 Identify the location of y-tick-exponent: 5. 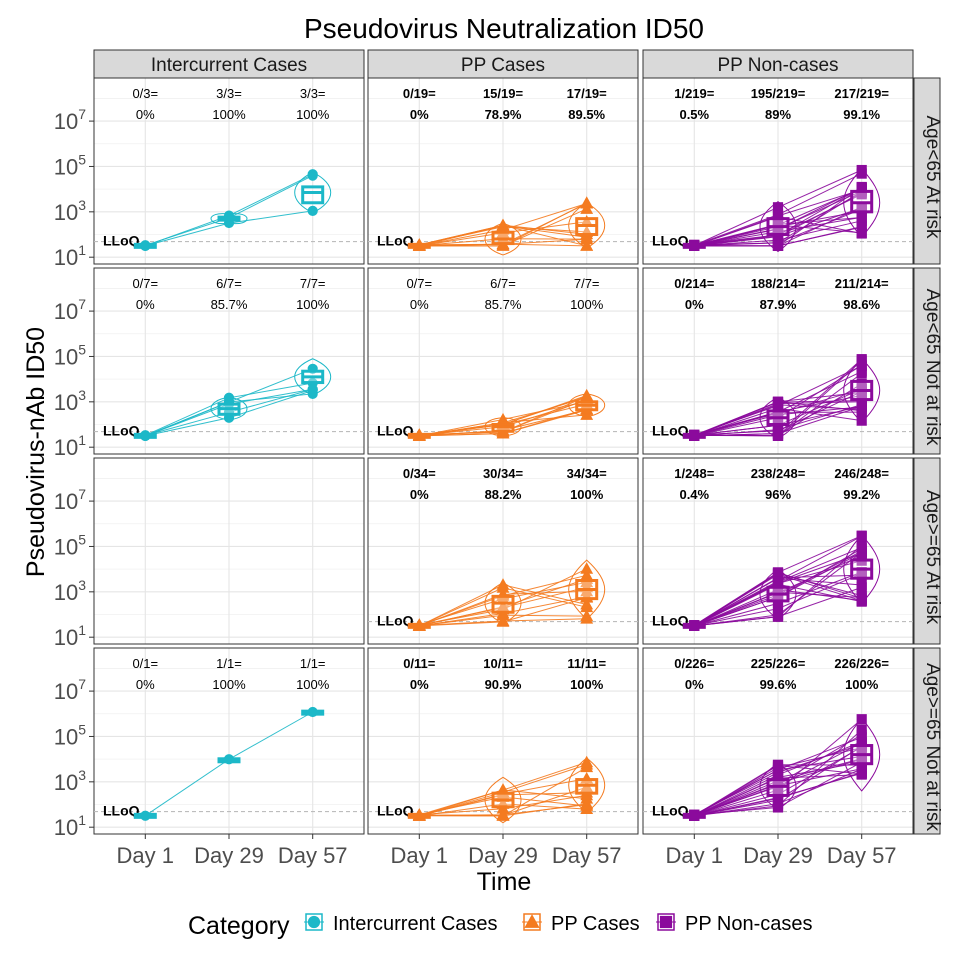
(82, 349).